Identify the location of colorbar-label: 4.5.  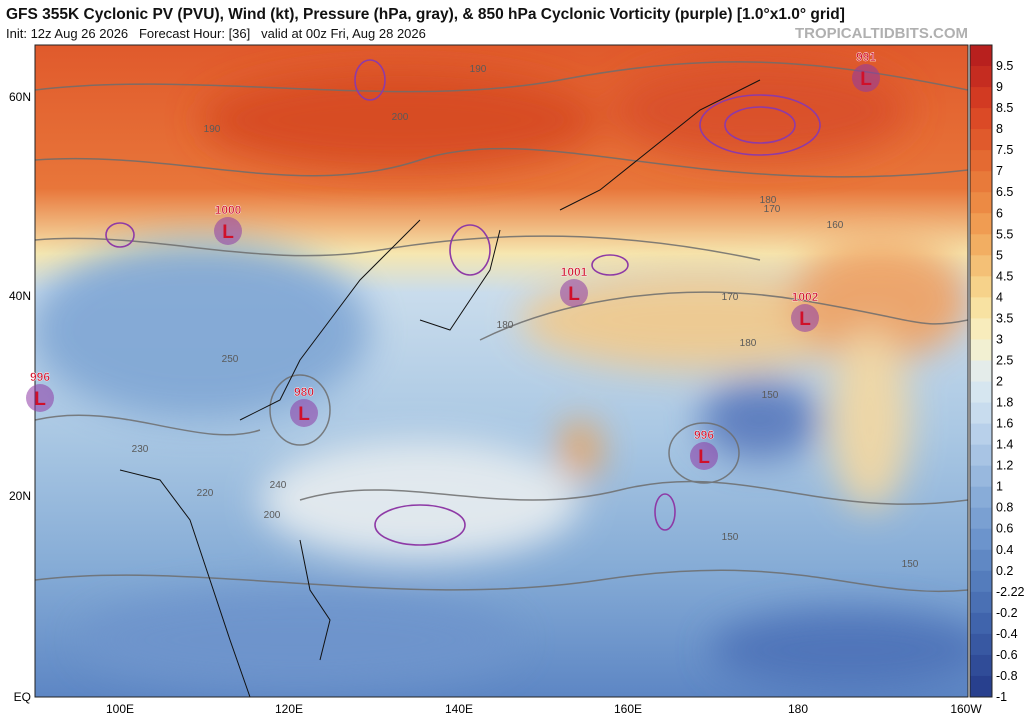
(1004, 276).